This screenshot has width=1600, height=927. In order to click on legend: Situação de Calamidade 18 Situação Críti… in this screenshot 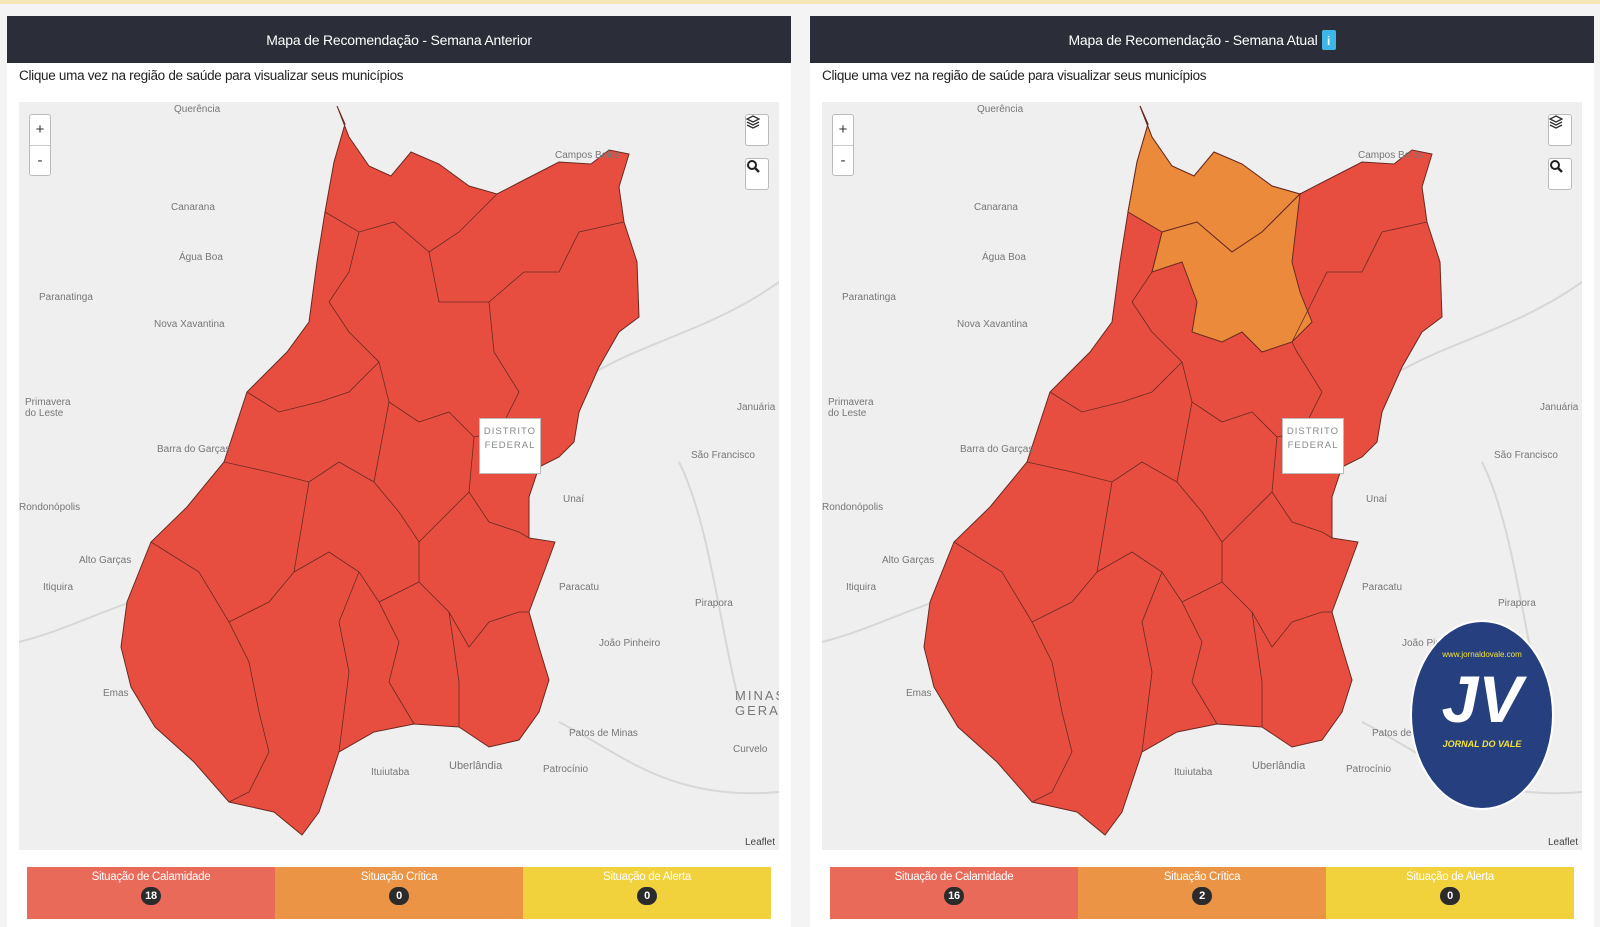, I will do `click(399, 893)`.